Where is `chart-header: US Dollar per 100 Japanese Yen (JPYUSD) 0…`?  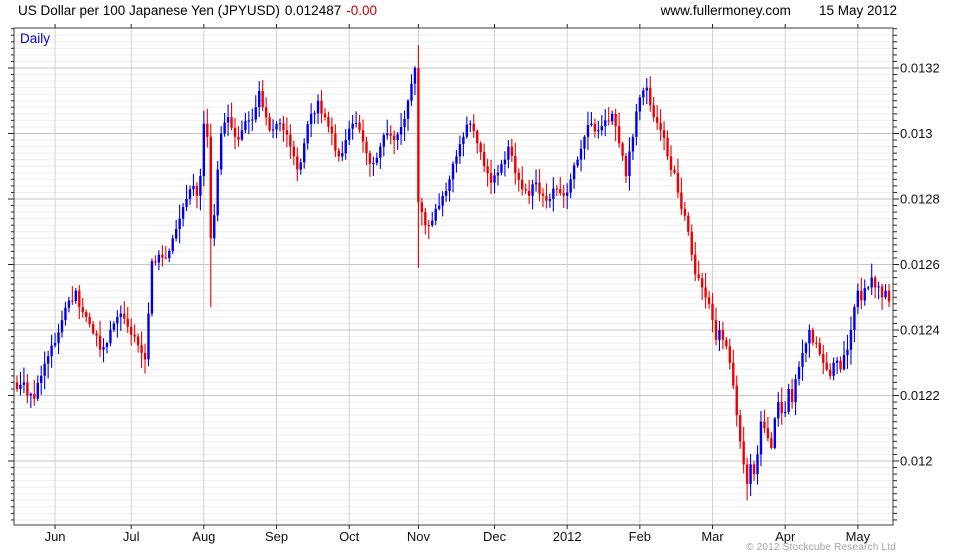 chart-header: US Dollar per 100 Japanese Yen (JPYUSD) 0… is located at coordinates (490, 11).